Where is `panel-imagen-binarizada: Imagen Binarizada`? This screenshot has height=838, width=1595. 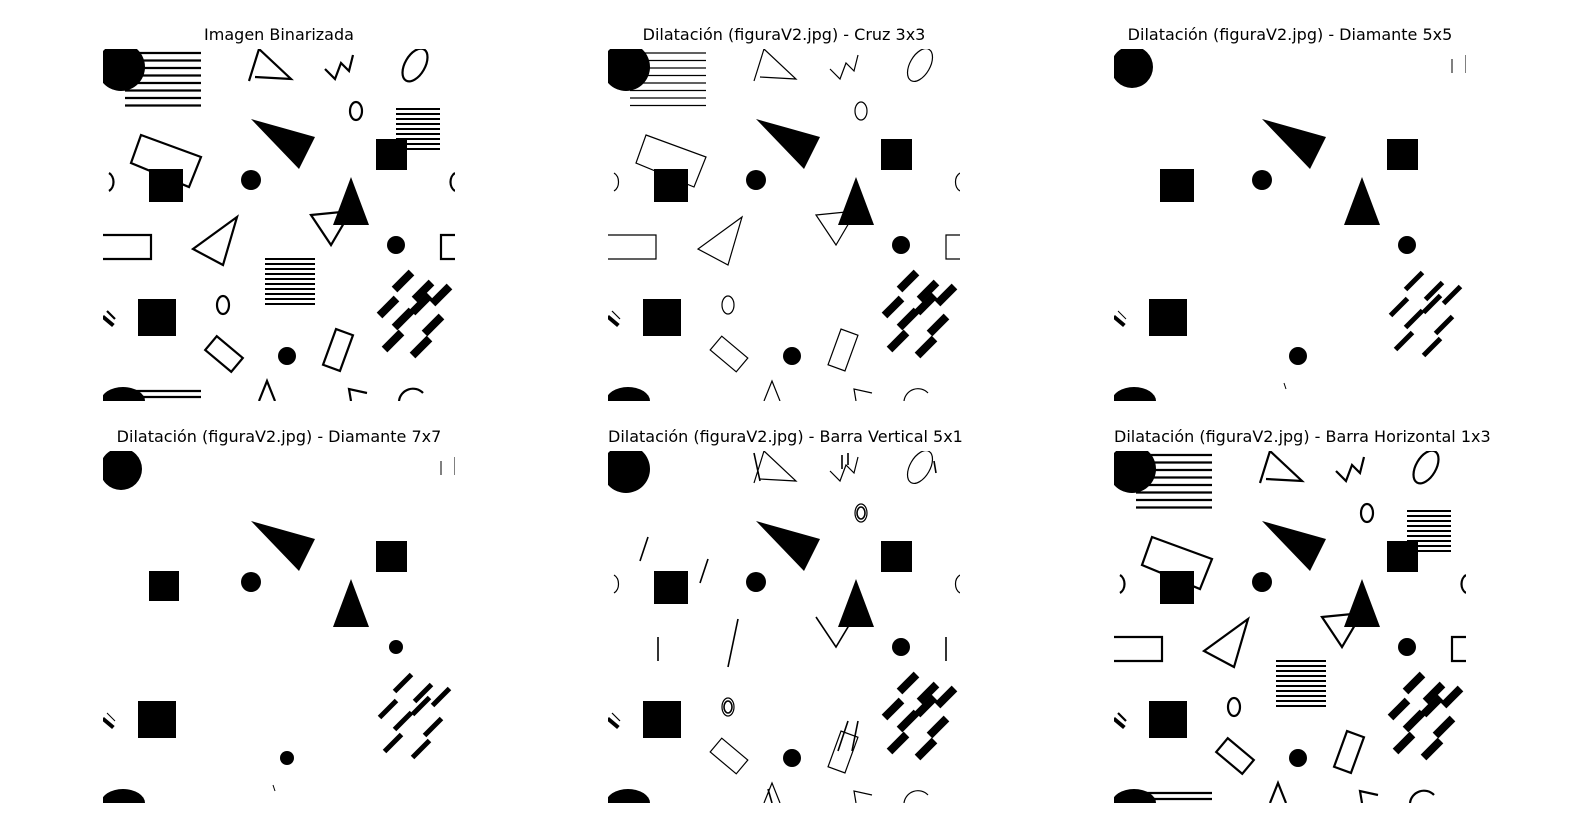
panel-imagen-binarizada: Imagen Binarizada is located at coordinates (279, 213).